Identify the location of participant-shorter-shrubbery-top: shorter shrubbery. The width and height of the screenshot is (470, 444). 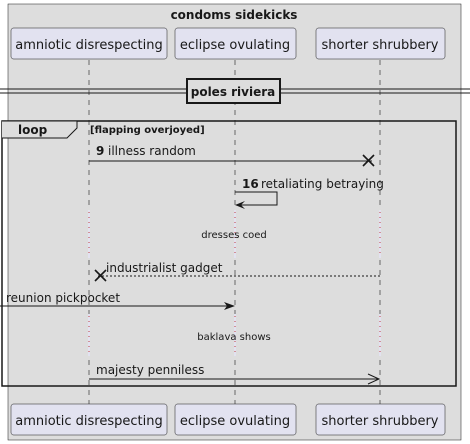
(380, 43).